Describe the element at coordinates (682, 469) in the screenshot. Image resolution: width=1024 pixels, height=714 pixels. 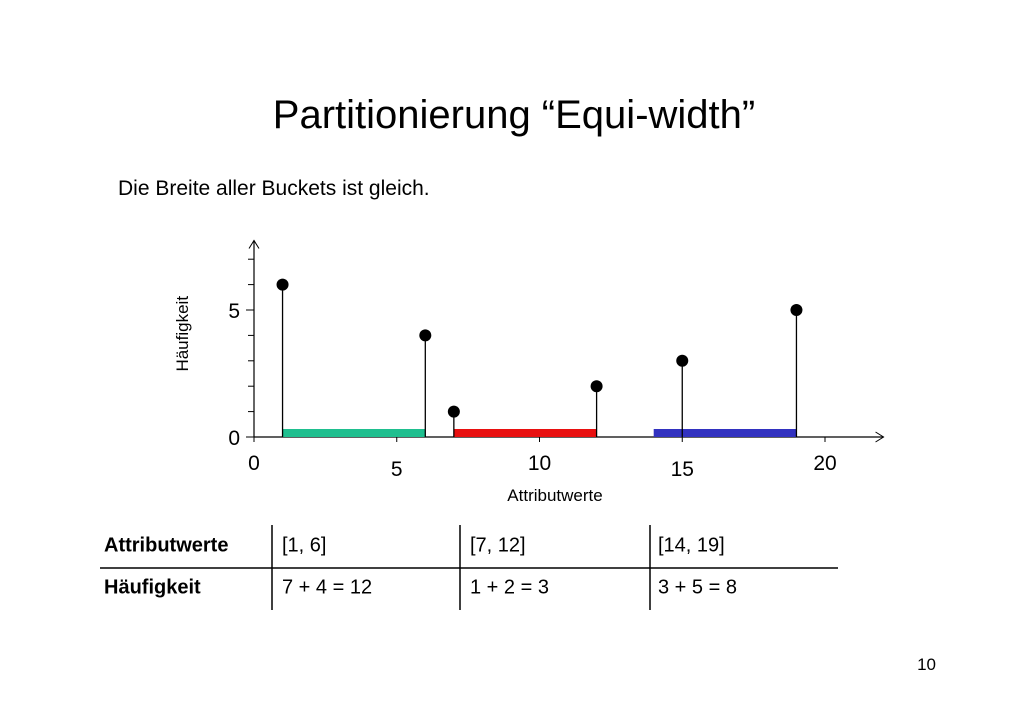
I see `x-tick-label: 15` at that location.